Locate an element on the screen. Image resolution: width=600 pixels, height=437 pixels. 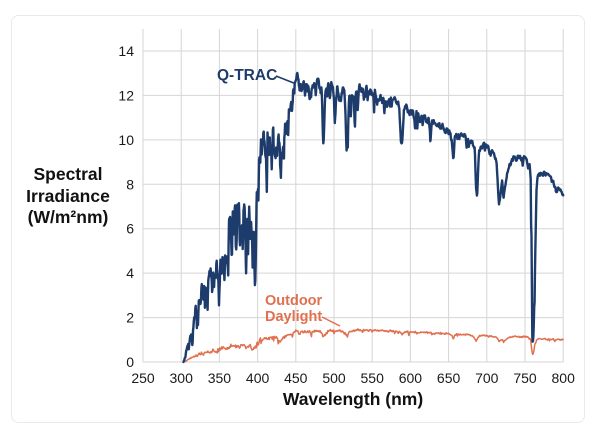
svg-text: 400 is located at coordinates (258, 378).